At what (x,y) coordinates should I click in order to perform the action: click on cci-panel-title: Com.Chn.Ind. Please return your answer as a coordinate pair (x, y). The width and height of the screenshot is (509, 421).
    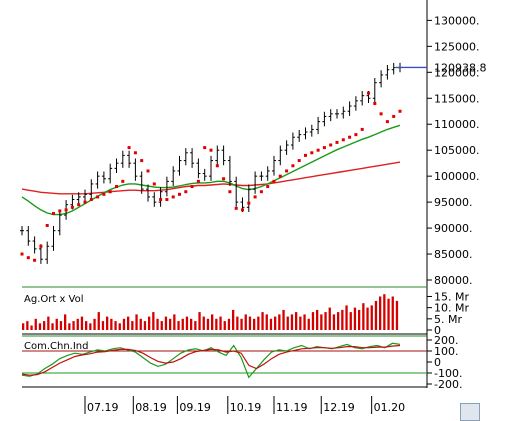
    Looking at the image, I should click on (56, 346).